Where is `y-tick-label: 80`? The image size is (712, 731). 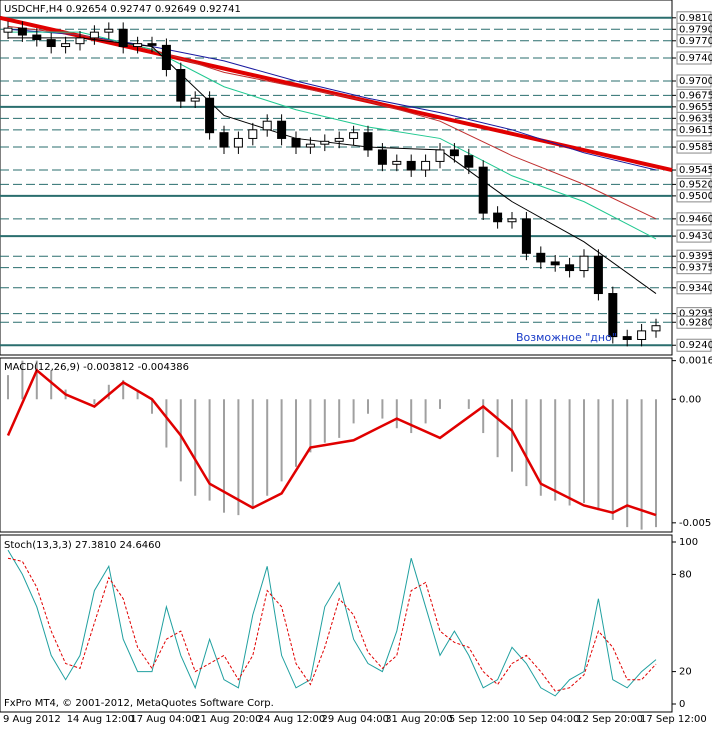
y-tick-label: 80 is located at coordinates (685, 574).